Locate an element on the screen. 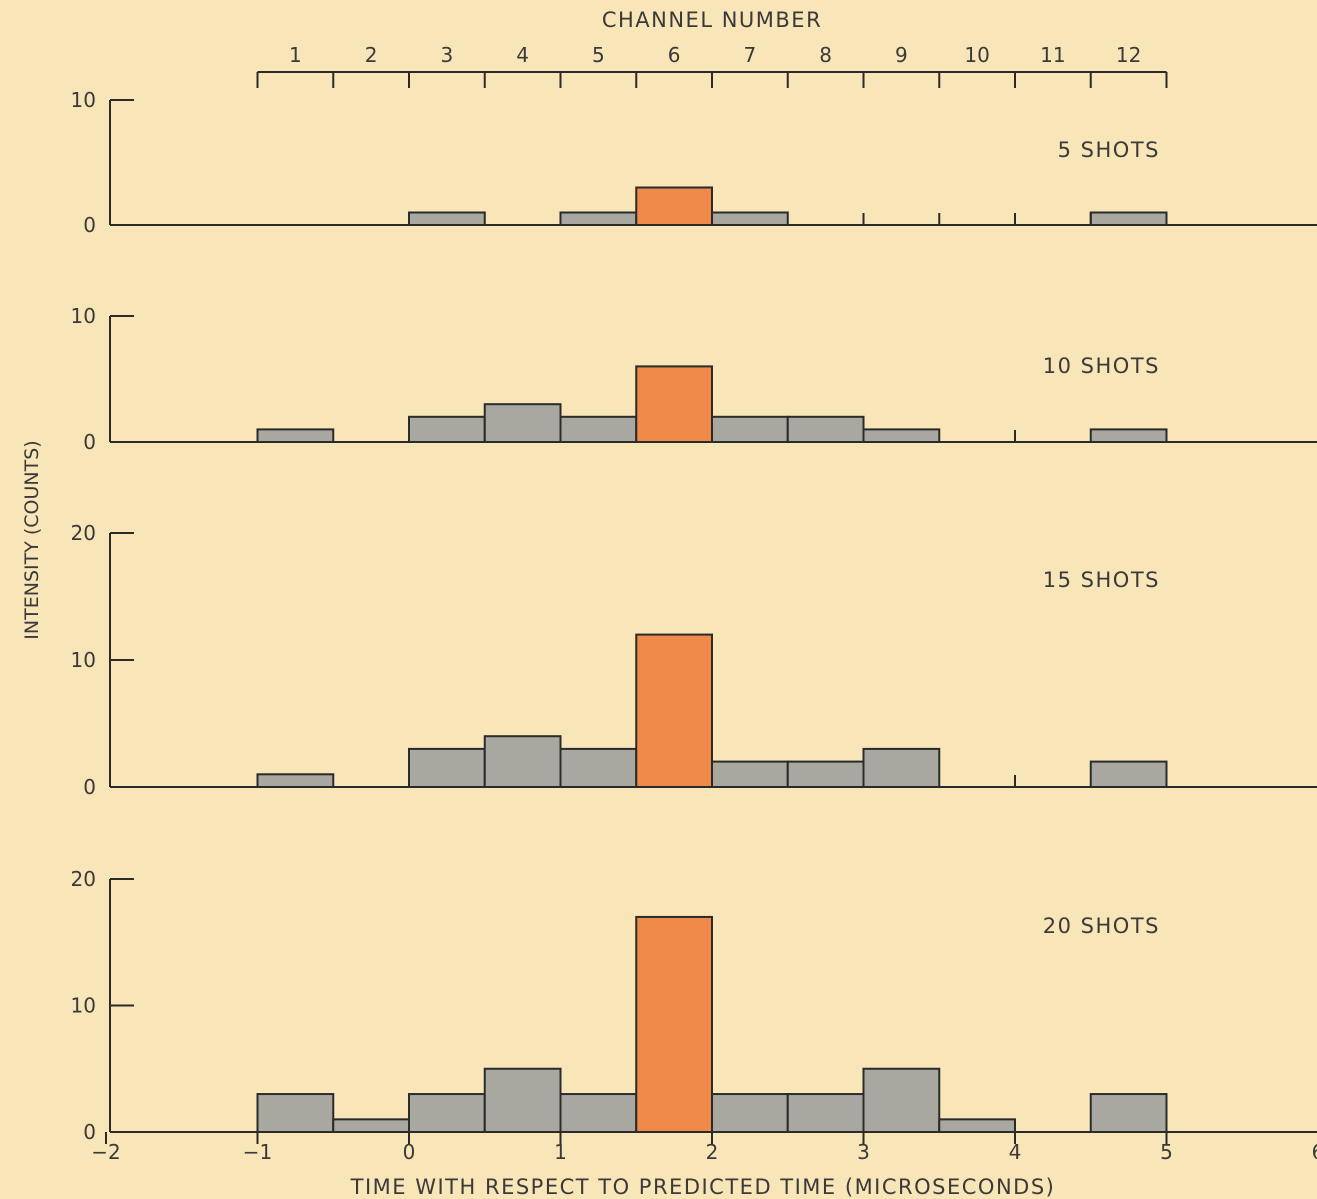  channel-axis-title: CHANNEL NUMBER is located at coordinates (712, 20).